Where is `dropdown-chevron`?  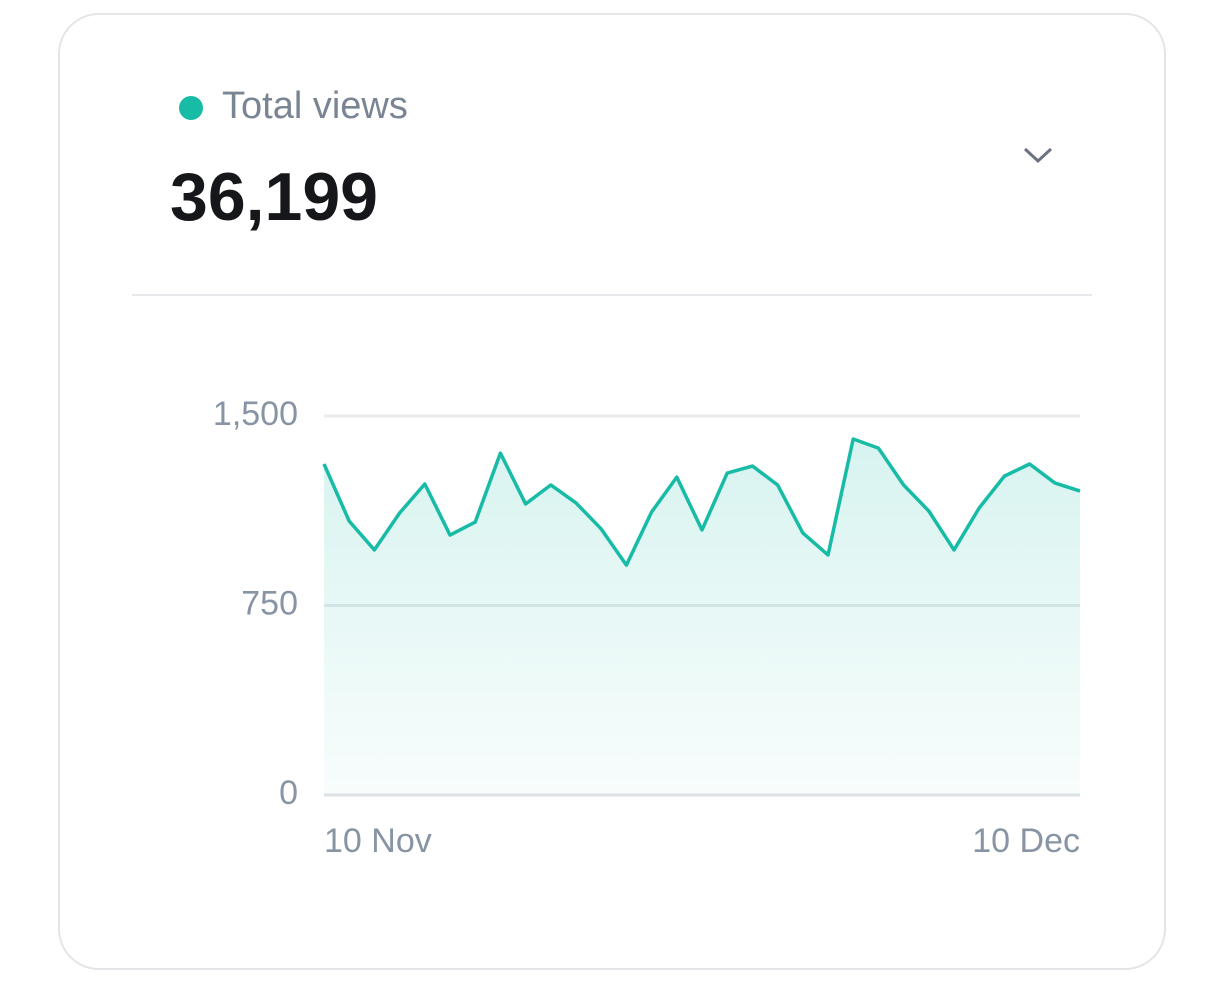
dropdown-chevron is located at coordinates (1038, 155).